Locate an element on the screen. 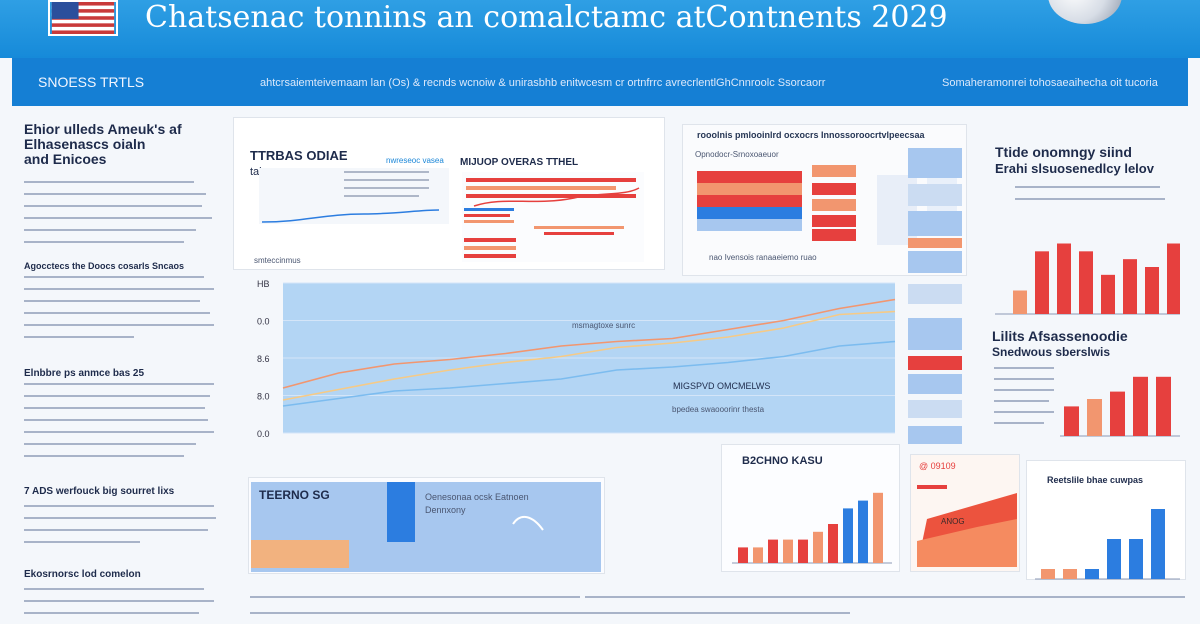 Image resolution: width=1200 pixels, height=624 pixels. y-tick-label: HB is located at coordinates (263, 284).